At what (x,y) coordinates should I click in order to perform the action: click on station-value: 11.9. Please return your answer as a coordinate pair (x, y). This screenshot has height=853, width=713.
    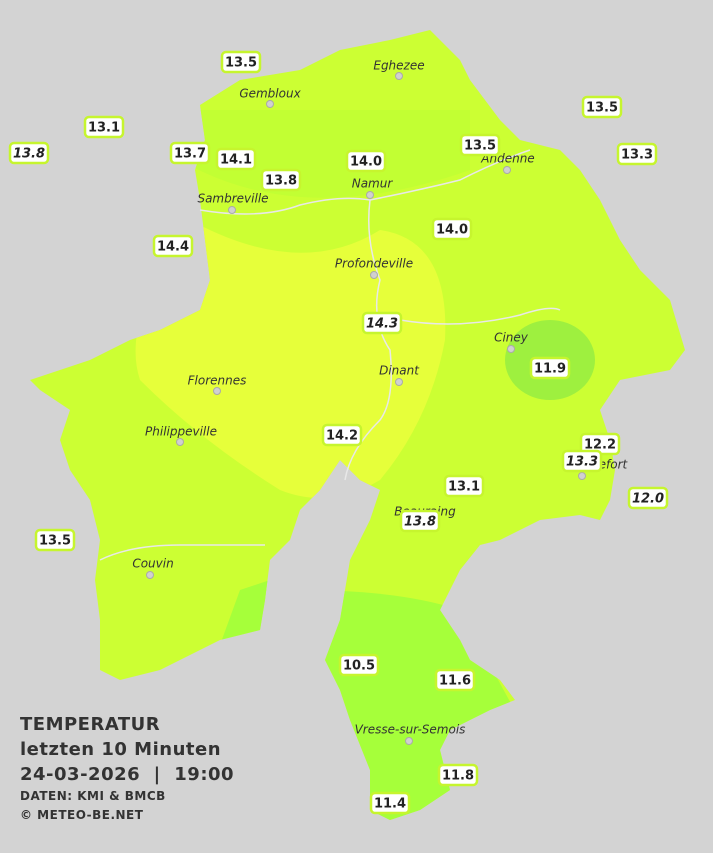
    Looking at the image, I should click on (550, 369).